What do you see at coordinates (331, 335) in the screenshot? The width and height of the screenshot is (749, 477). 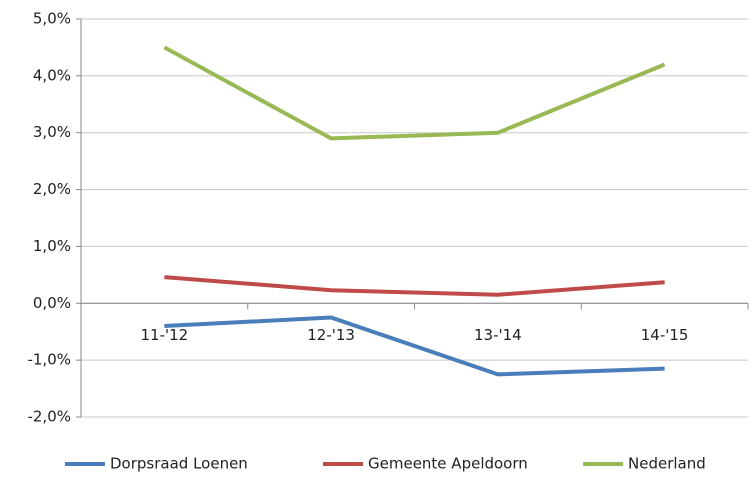 I see `x-tick-label: 12-'13` at bounding box center [331, 335].